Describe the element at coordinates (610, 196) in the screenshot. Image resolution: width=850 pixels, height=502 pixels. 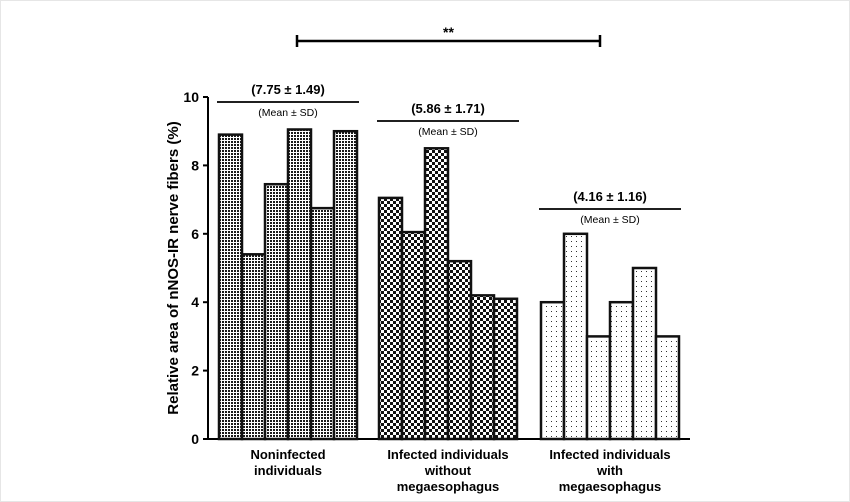
I see `mean-sd-value: (4.16 ± 1.16)` at that location.